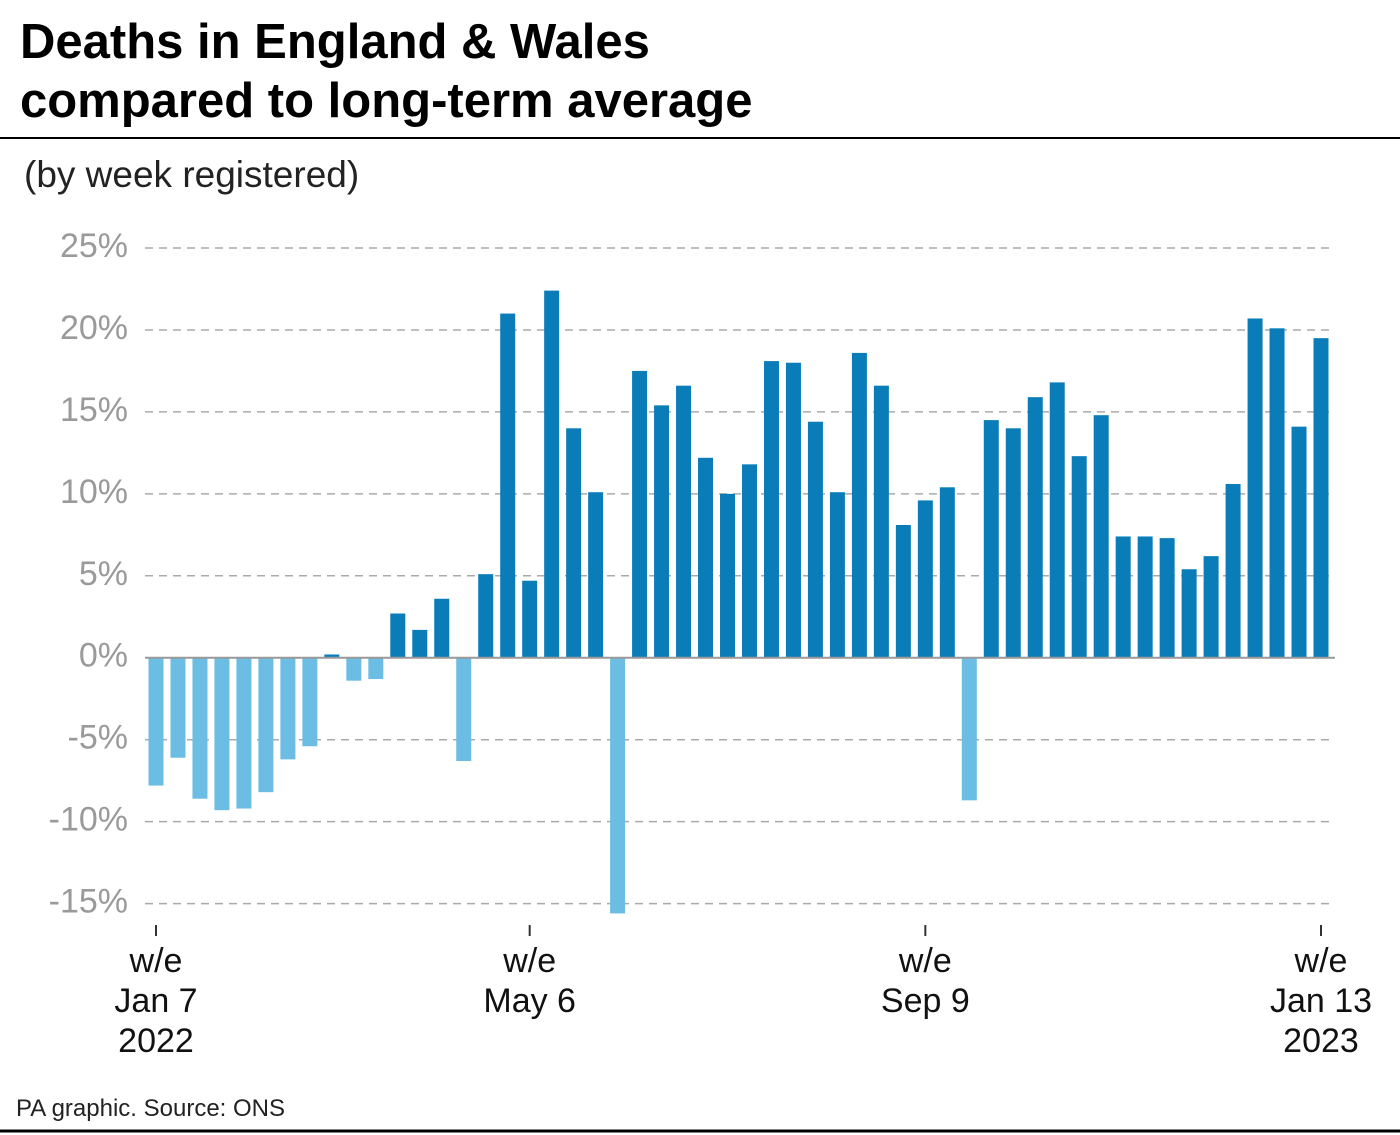 This screenshot has height=1135, width=1400. I want to click on y-tick-label: -5%, so click(98, 738).